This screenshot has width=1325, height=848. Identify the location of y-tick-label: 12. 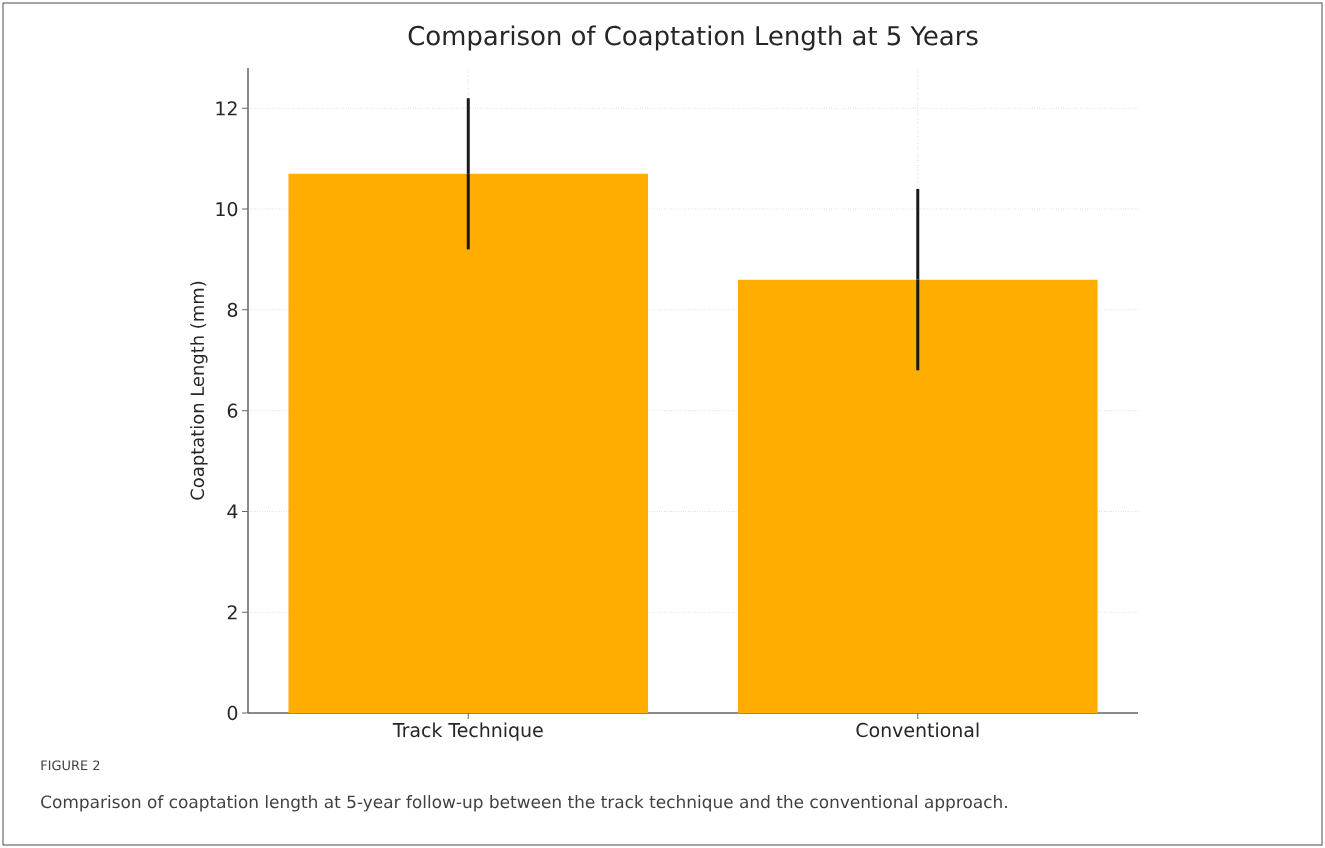
(226, 108).